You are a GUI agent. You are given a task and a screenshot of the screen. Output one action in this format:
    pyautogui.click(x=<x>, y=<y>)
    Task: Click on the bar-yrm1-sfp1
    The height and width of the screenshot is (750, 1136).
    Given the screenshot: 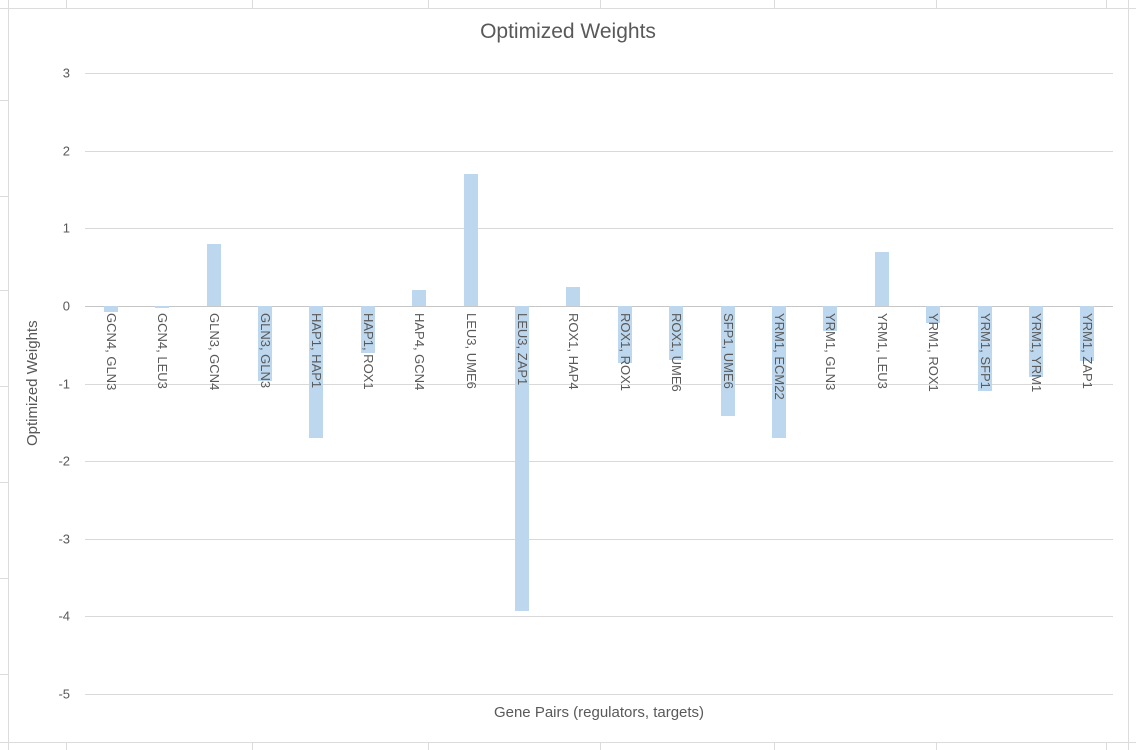 What is the action you would take?
    pyautogui.click(x=985, y=348)
    